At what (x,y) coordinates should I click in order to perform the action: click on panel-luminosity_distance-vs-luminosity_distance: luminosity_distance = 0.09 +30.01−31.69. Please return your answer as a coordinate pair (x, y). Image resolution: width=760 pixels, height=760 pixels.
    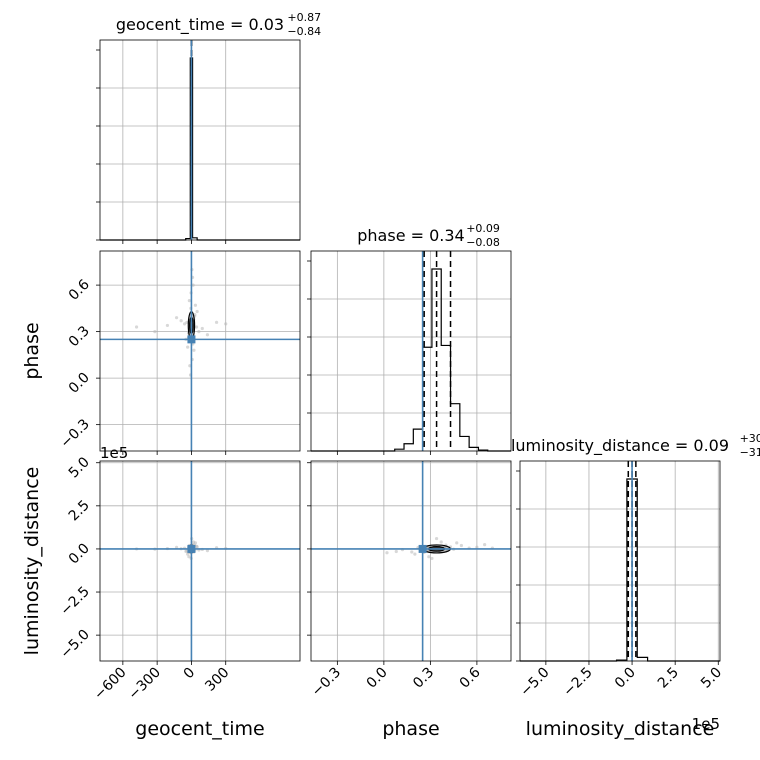
    Looking at the image, I should click on (635, 548).